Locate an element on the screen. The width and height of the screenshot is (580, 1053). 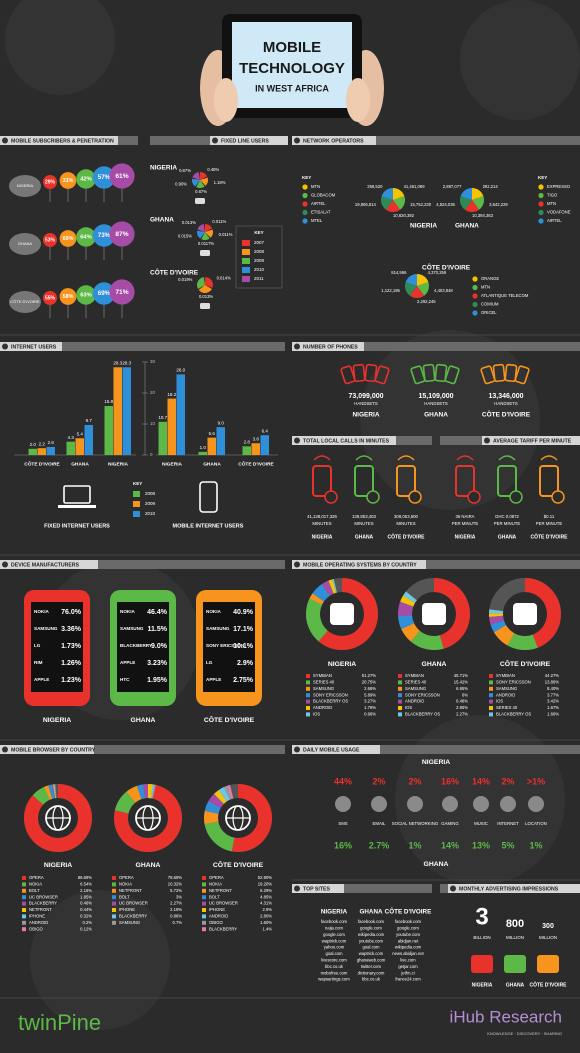
operator-subscribers: 814,966 is located at coordinates (399, 272).